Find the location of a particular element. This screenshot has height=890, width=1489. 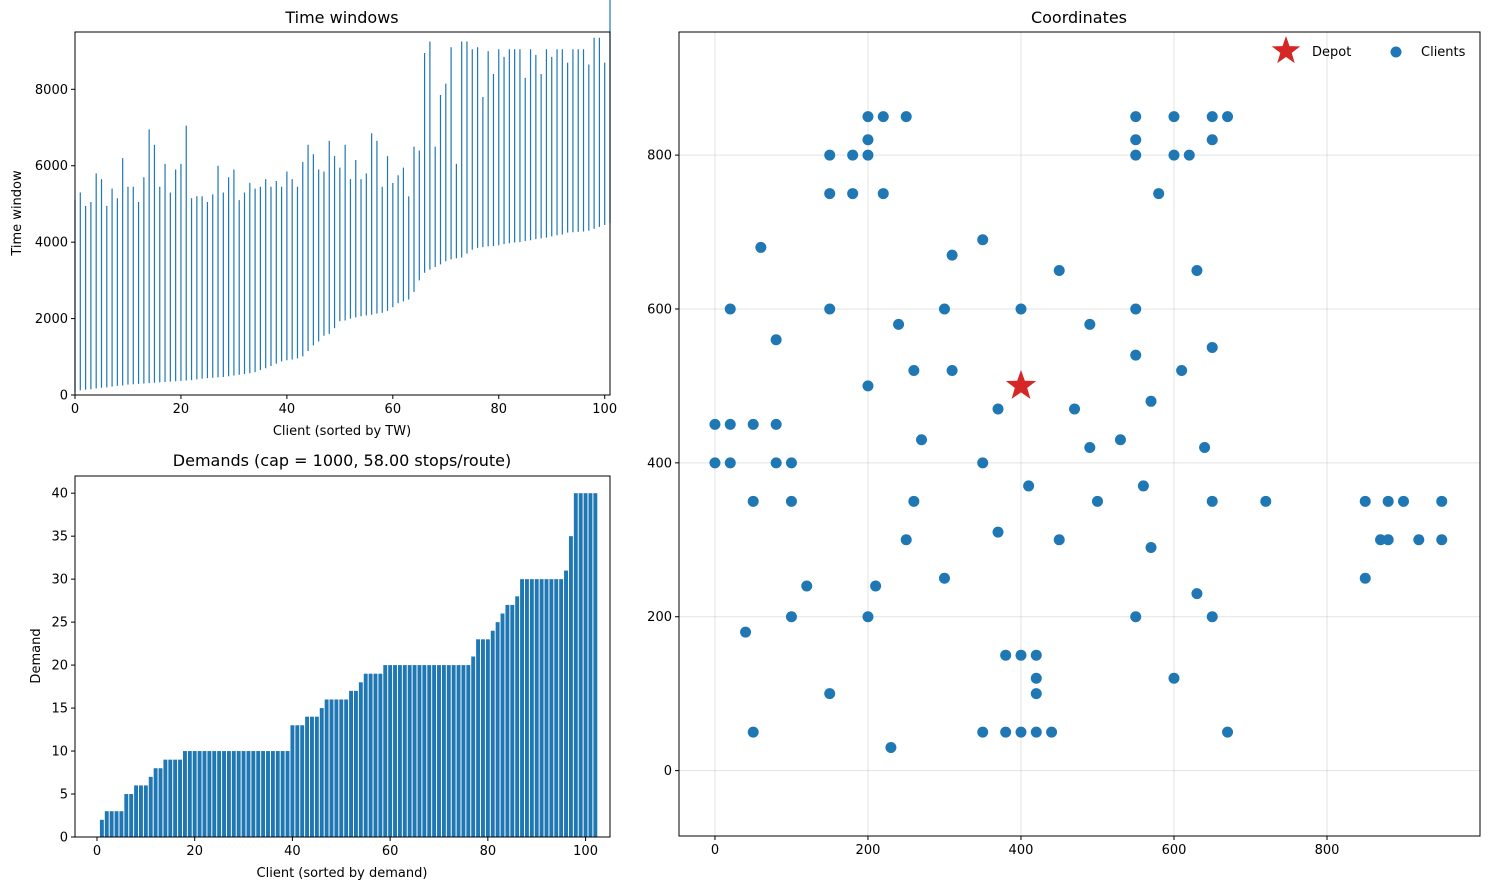

demands-xtick-label: 80 is located at coordinates (488, 851).